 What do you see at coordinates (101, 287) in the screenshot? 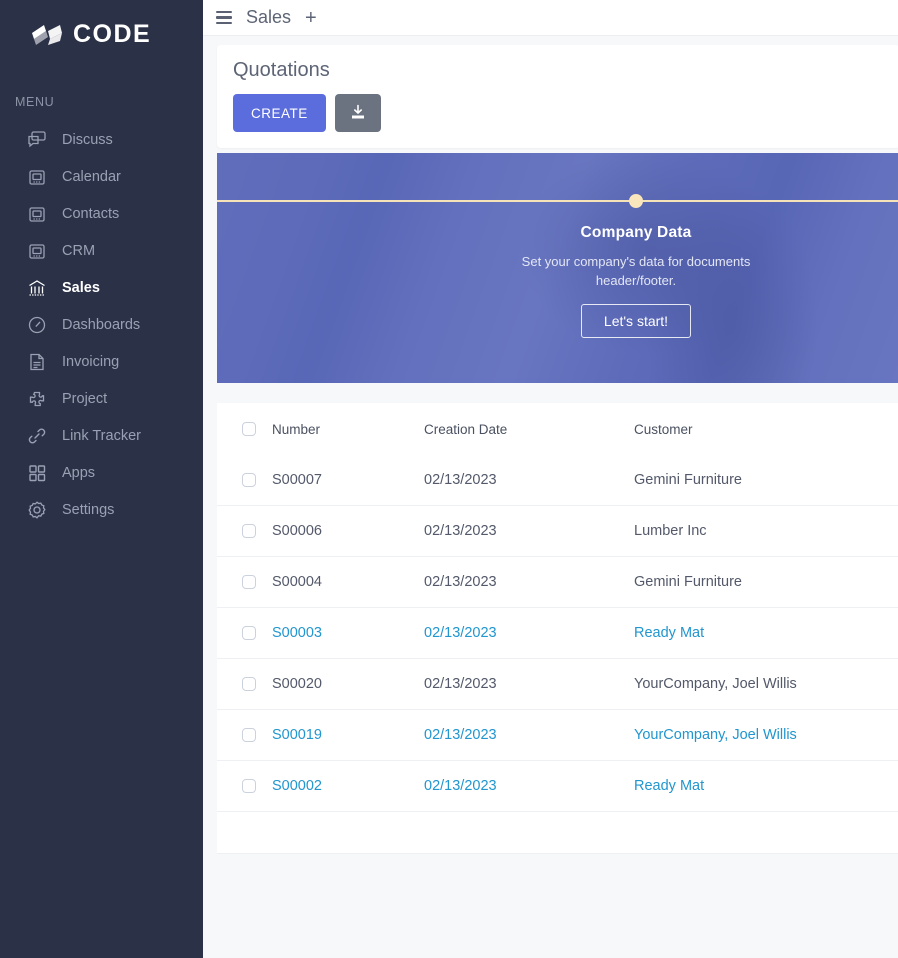
I see `sidebar-item-sales: Sales` at bounding box center [101, 287].